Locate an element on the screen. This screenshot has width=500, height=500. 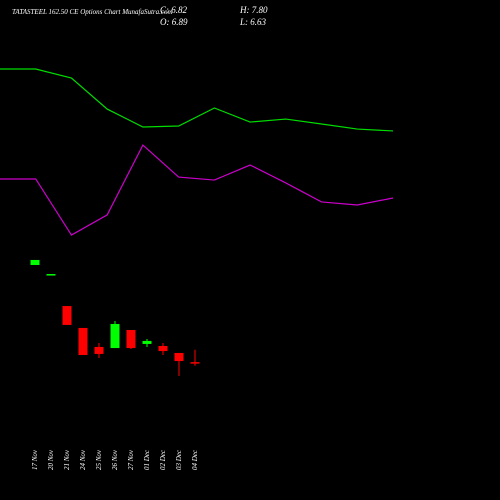
x-tick-label: 24 Nov is located at coordinates (83, 459).